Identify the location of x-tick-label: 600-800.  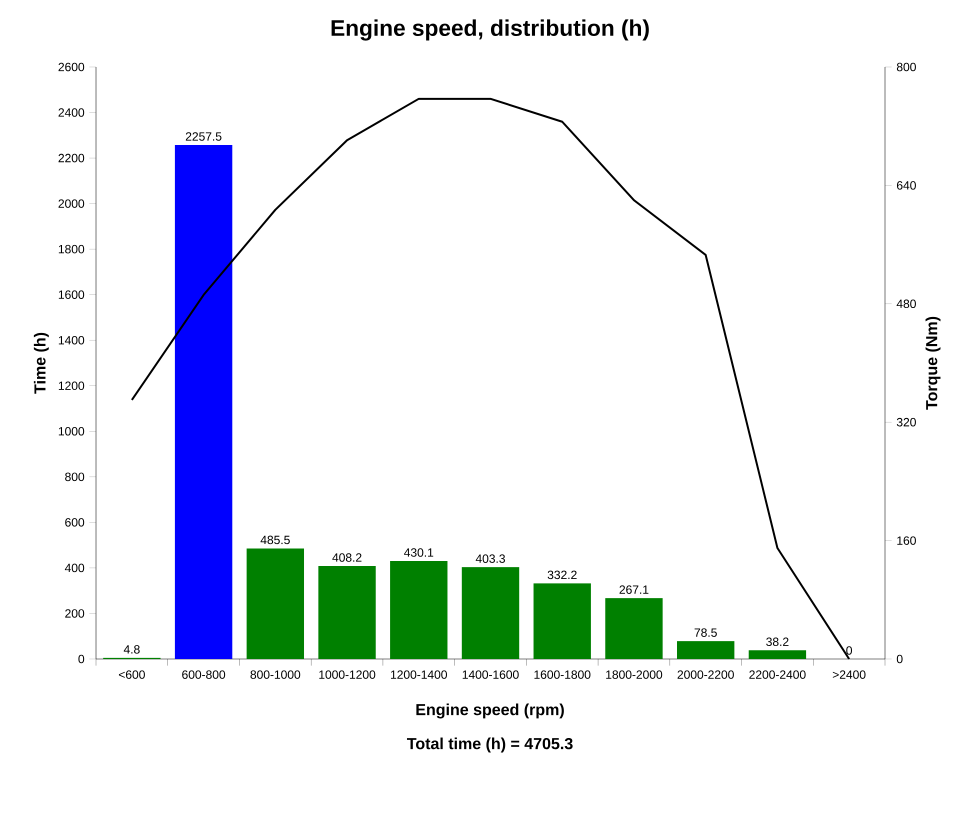
(204, 674).